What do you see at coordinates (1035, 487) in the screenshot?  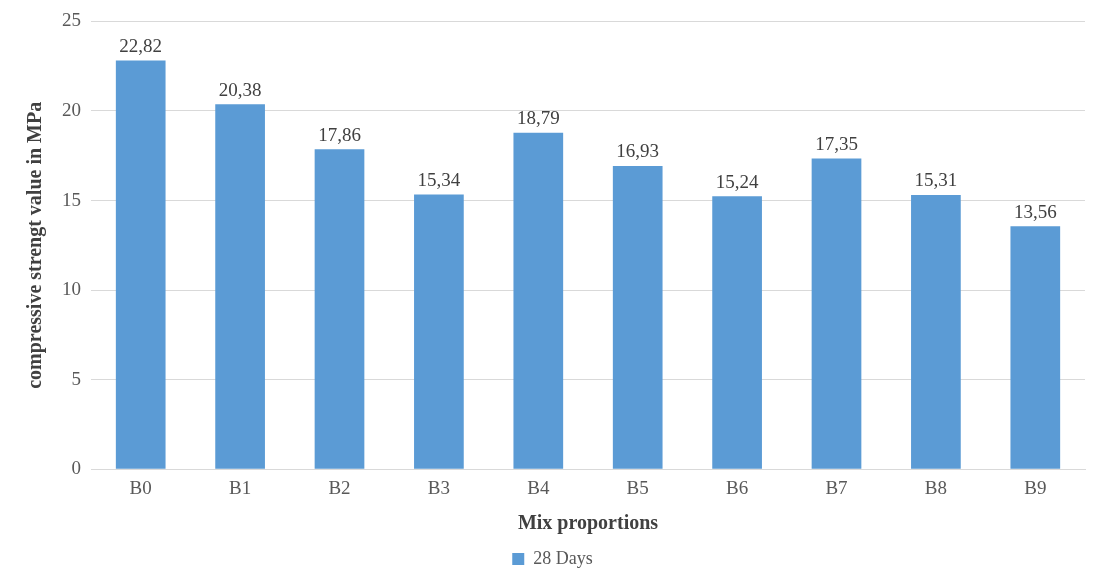 I see `x-tick-label: B9` at bounding box center [1035, 487].